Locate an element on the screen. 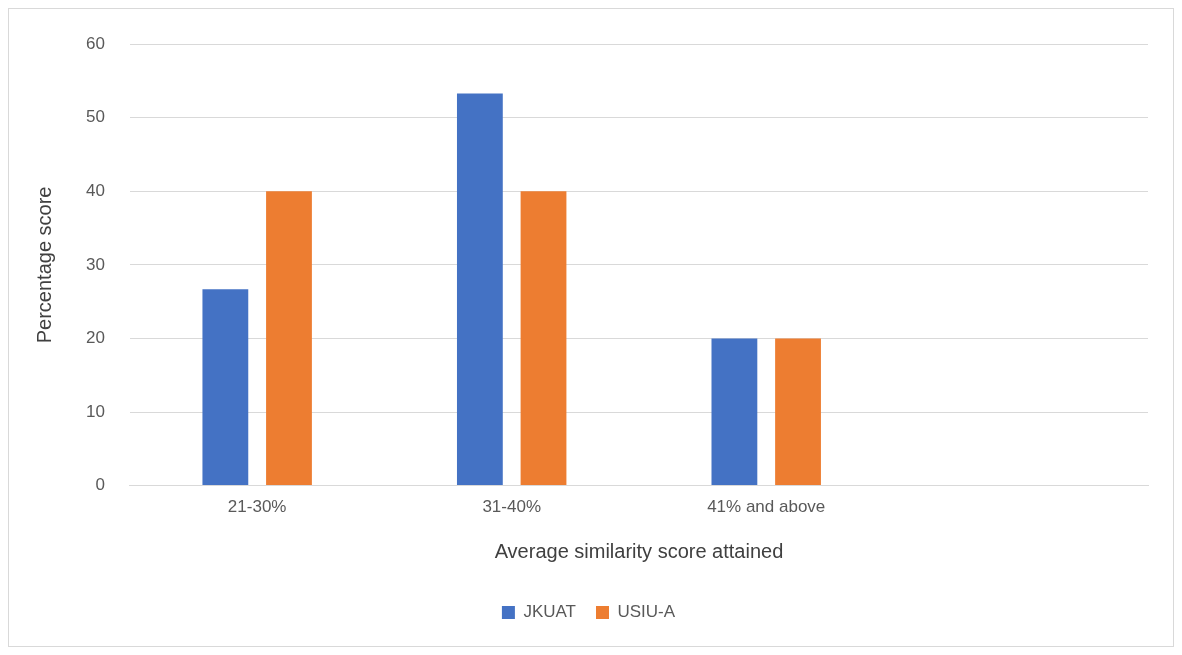 Image resolution: width=1182 pixels, height=655 pixels. y-tick-label: 40 is located at coordinates (95, 191).